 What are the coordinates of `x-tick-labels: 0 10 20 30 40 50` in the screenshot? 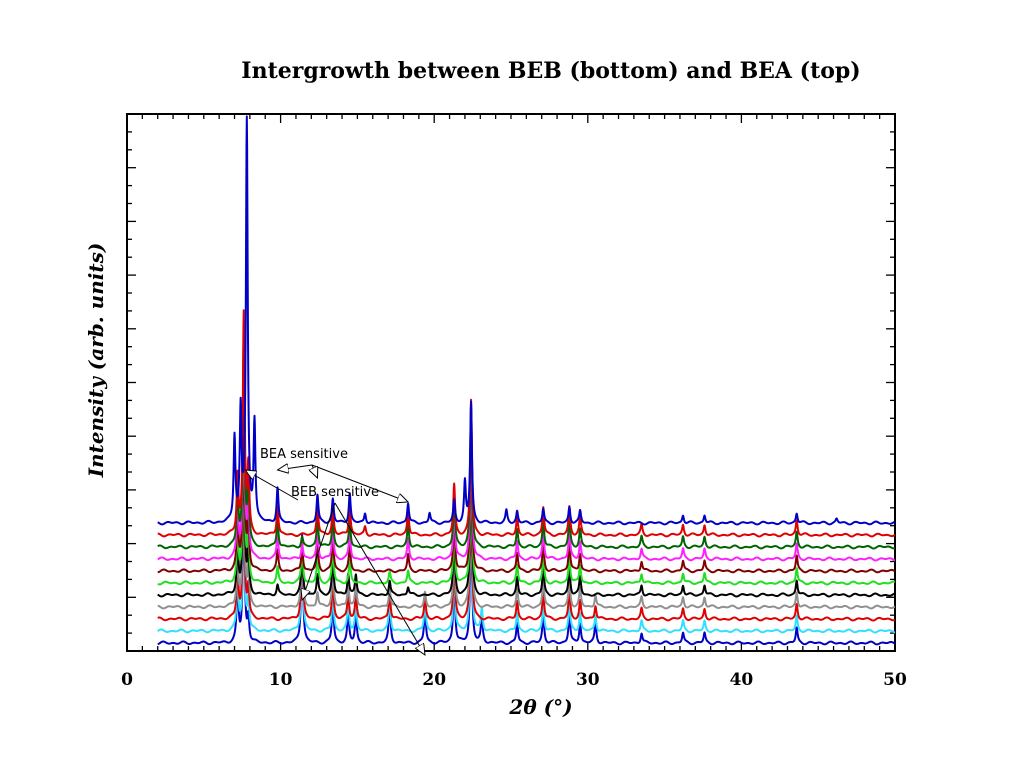 It's located at (514, 680).